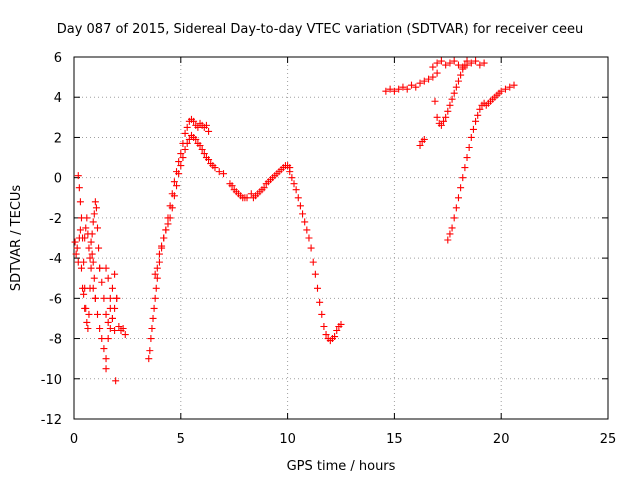  I want to click on series-arc-f, so click(110, 299).